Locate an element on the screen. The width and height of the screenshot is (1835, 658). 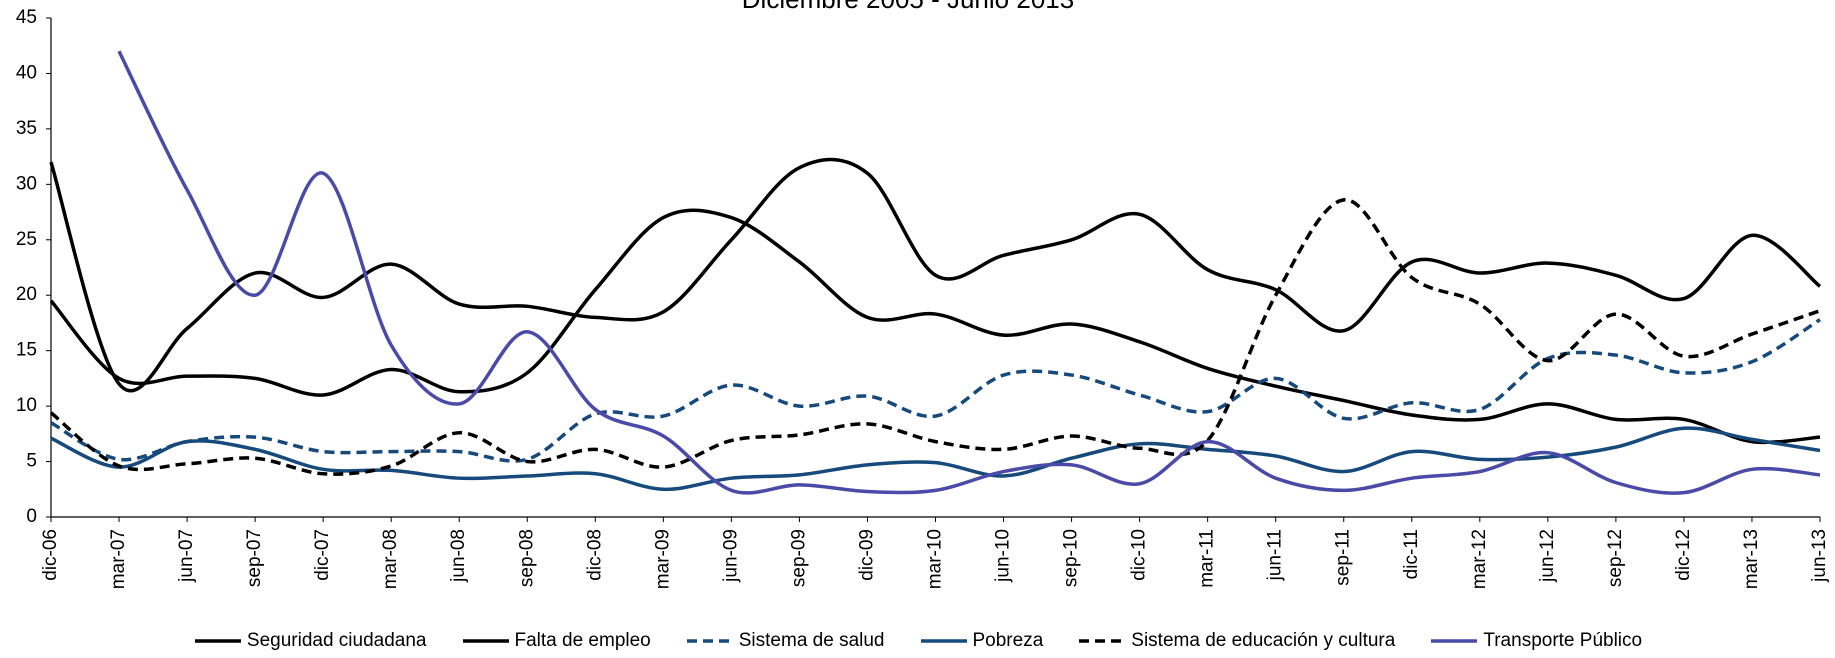
x-tick-label: dic-08 is located at coordinates (594, 555).